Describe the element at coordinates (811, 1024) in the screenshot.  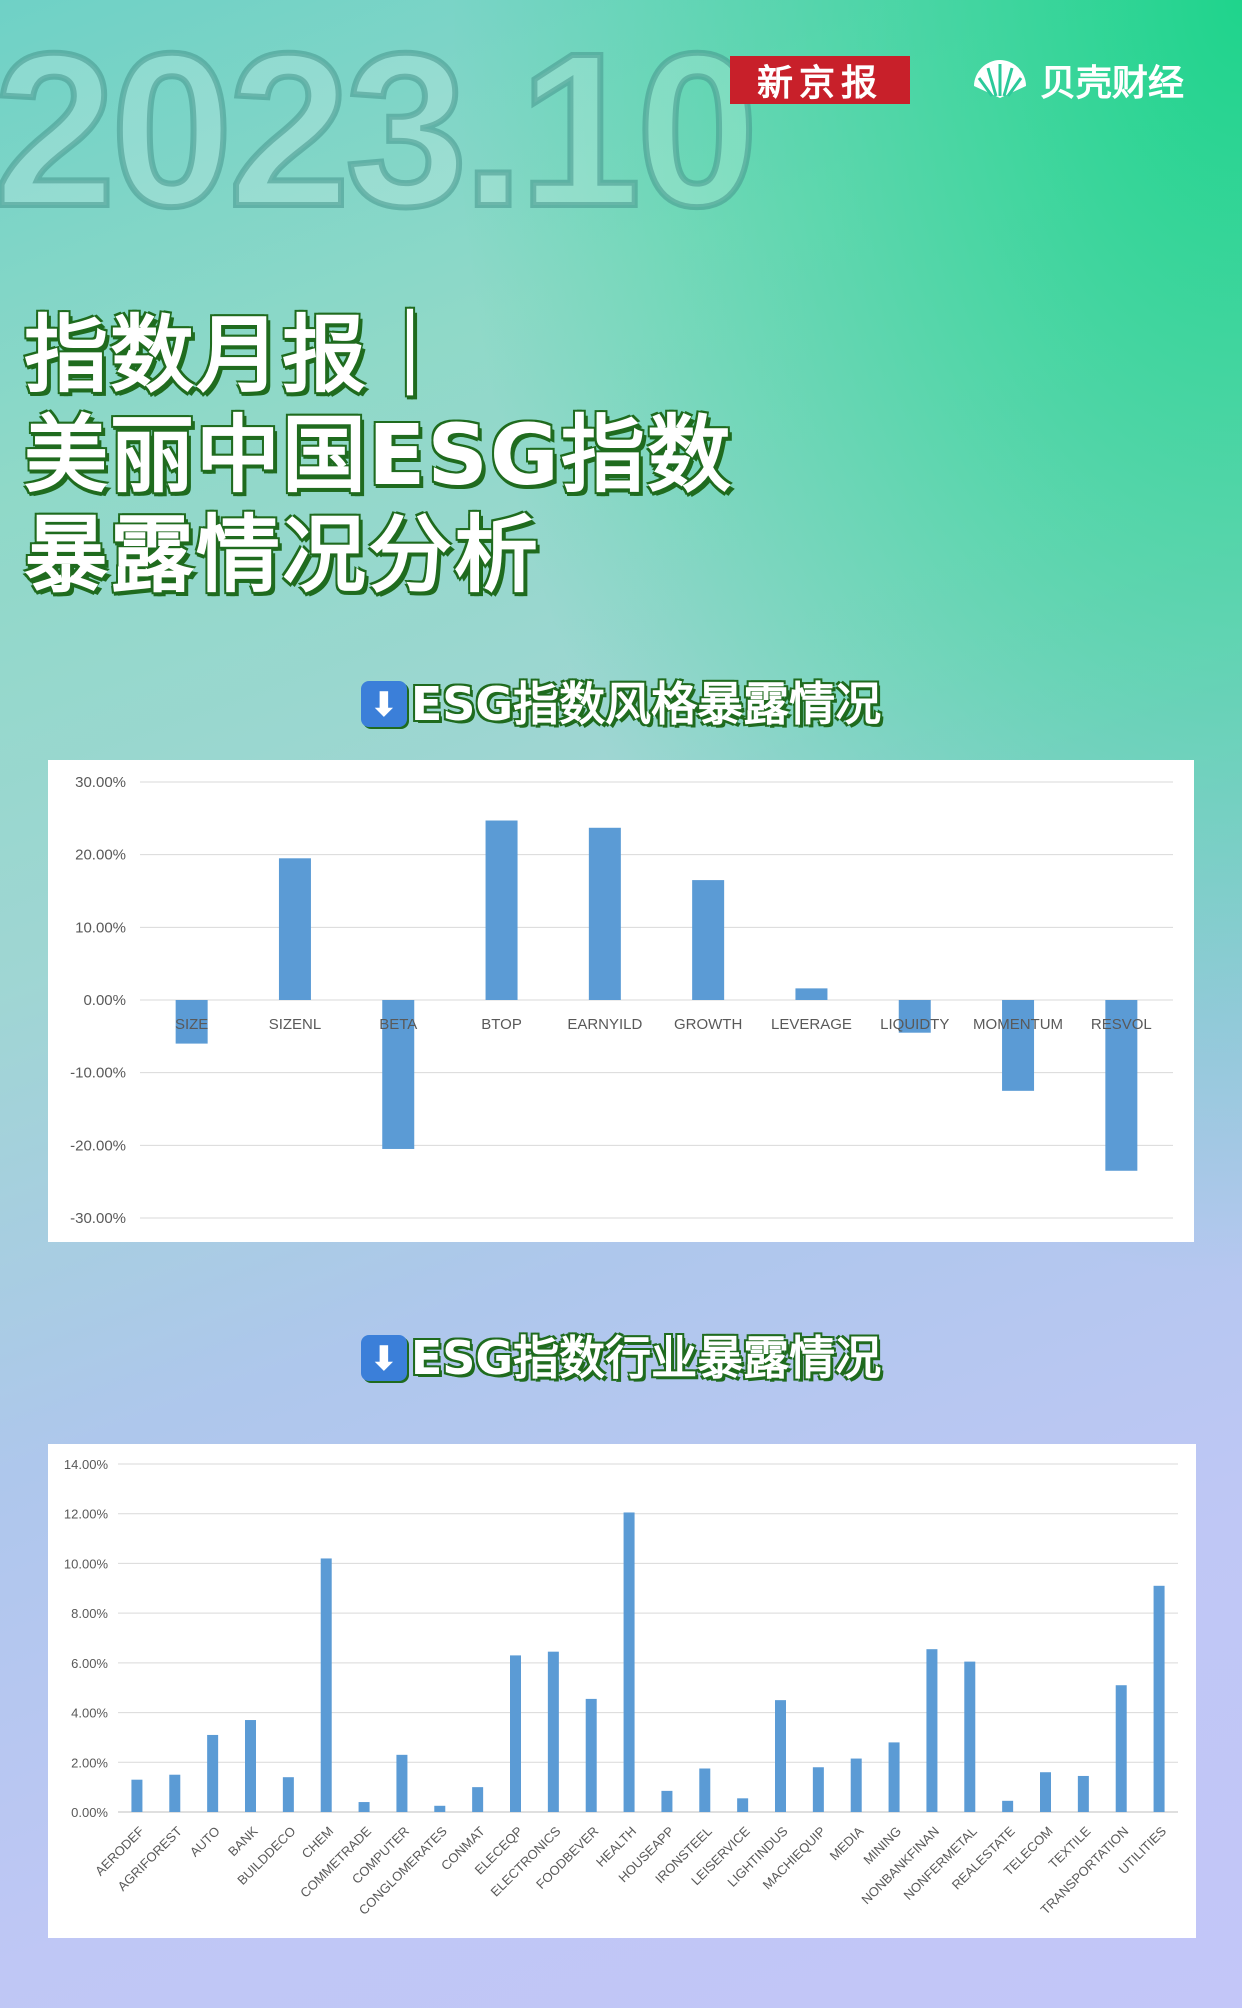
I see `x-category-label: LEVERAGE` at that location.